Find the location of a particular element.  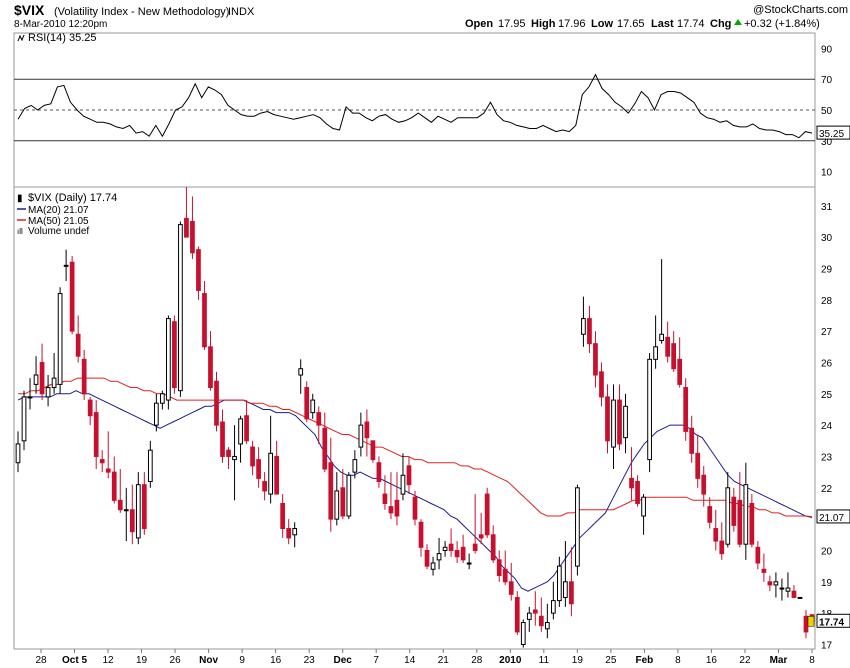

rsi-legend: RSI(14) 35.25 is located at coordinates (56, 38).